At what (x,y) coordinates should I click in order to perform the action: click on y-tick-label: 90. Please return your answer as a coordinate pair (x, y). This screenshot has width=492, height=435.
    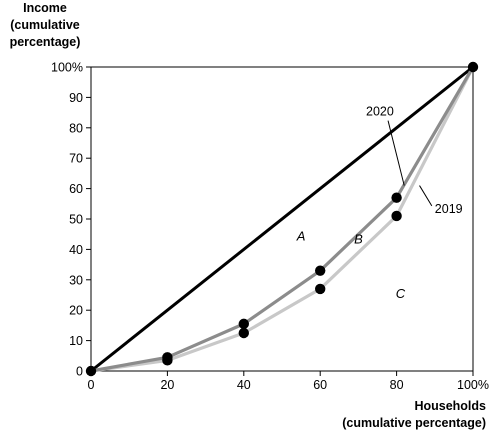
    Looking at the image, I should click on (76, 98).